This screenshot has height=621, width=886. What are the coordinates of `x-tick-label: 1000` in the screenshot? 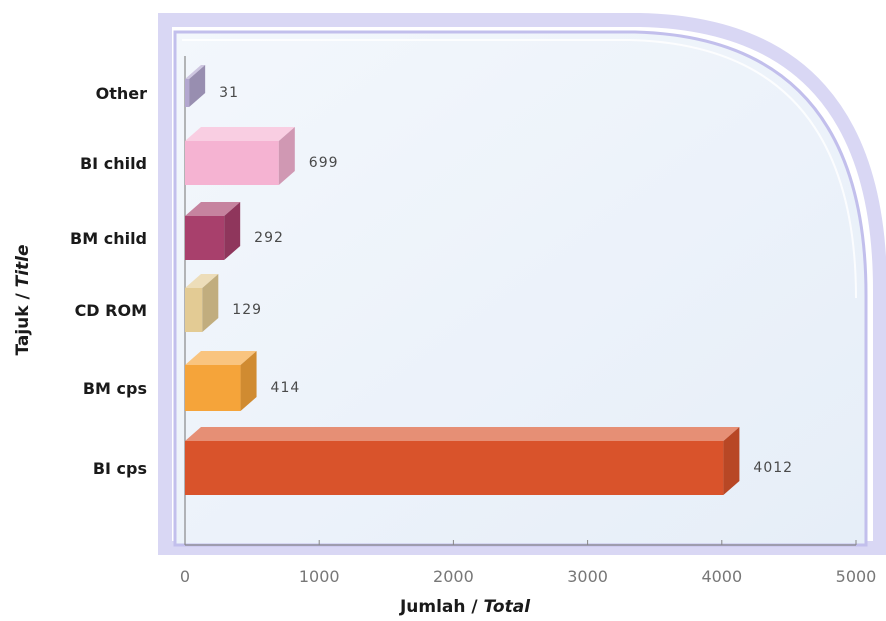 It's located at (319, 576).